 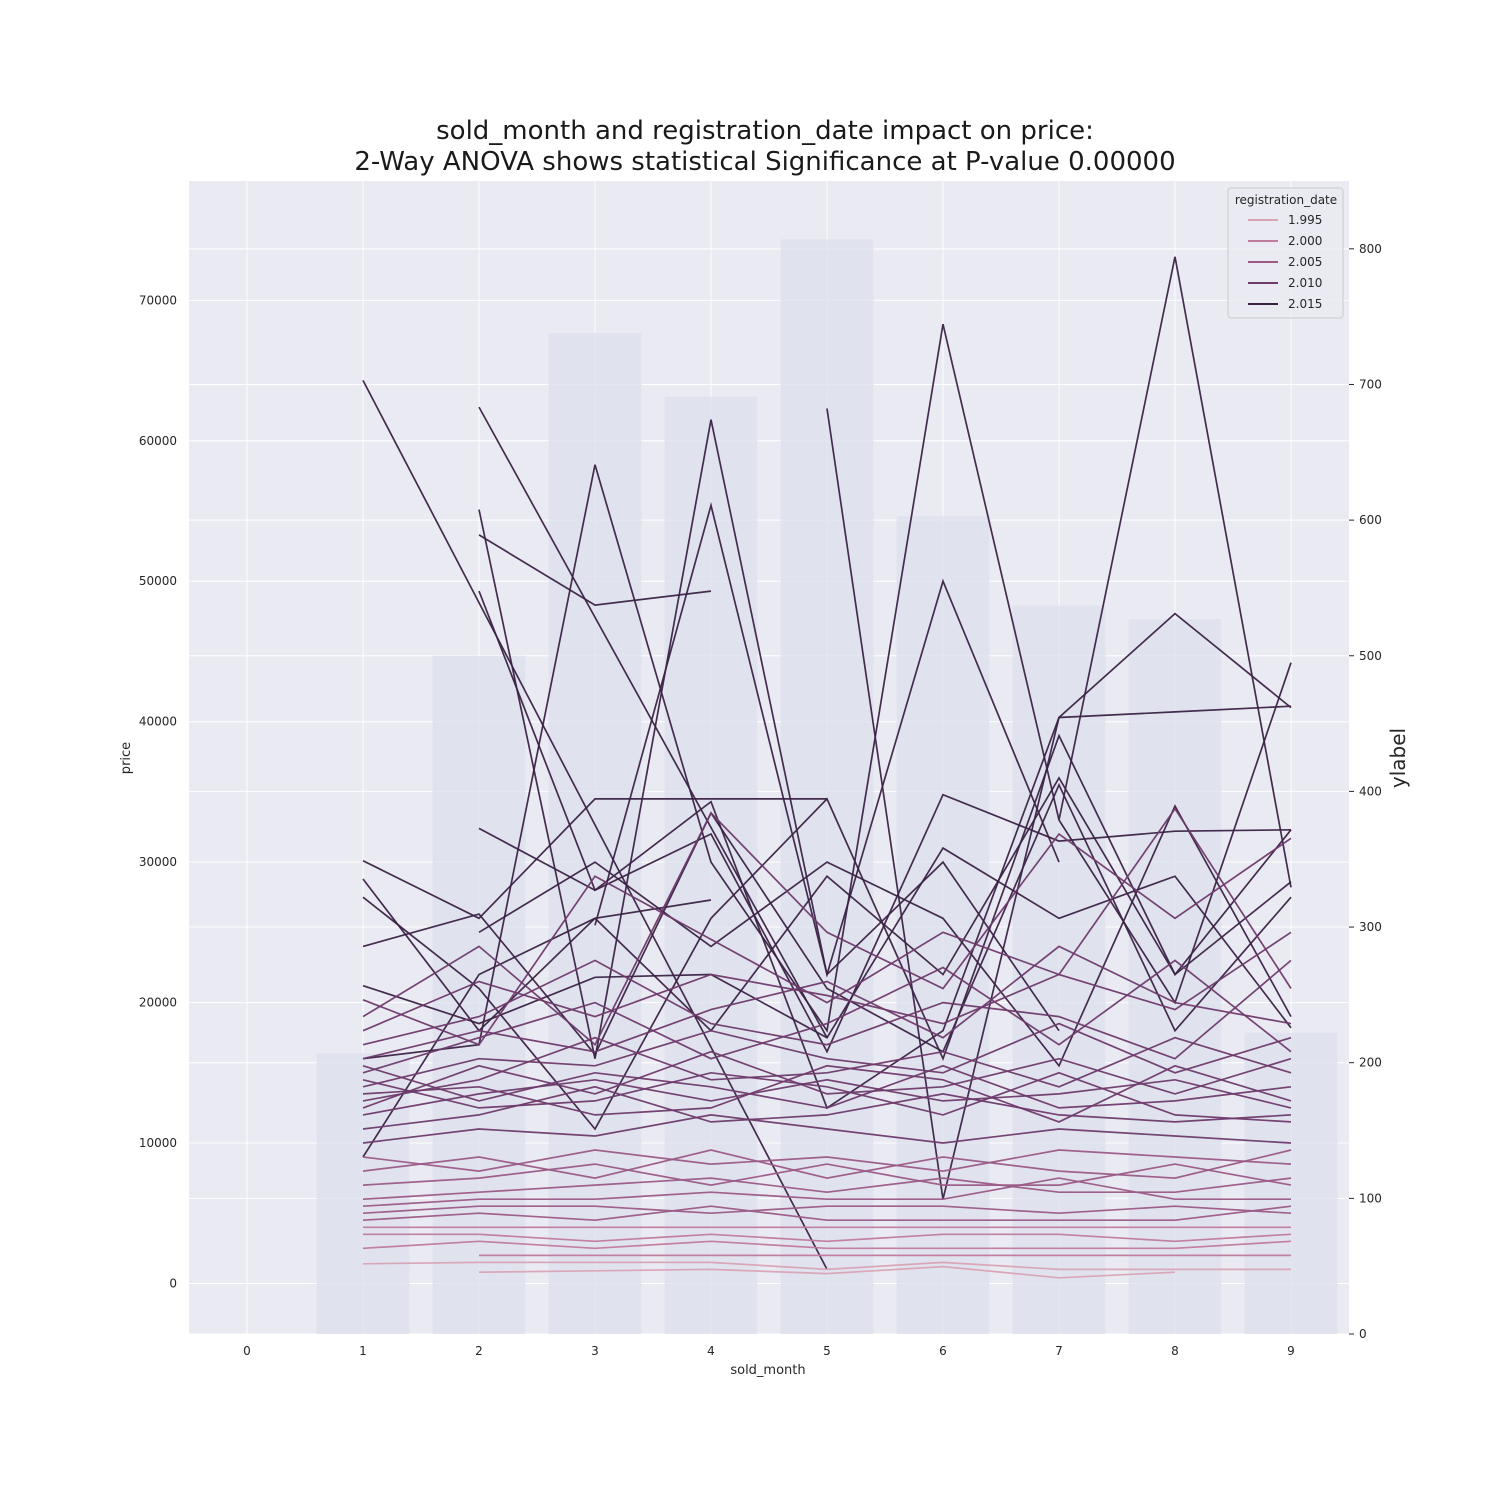 I want to click on legend-label: 2.000, so click(x=1305, y=241).